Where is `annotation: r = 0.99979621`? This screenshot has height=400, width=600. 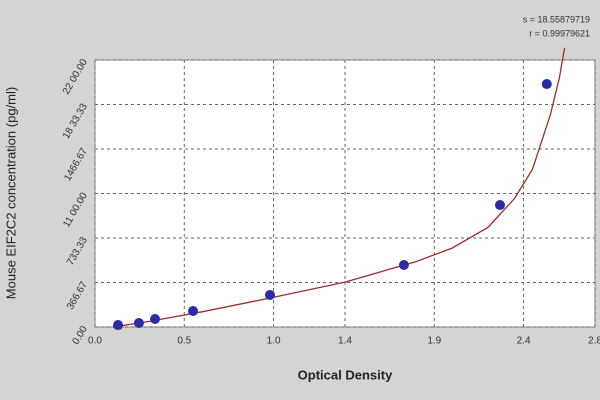 annotation: r = 0.99979621 is located at coordinates (559, 33).